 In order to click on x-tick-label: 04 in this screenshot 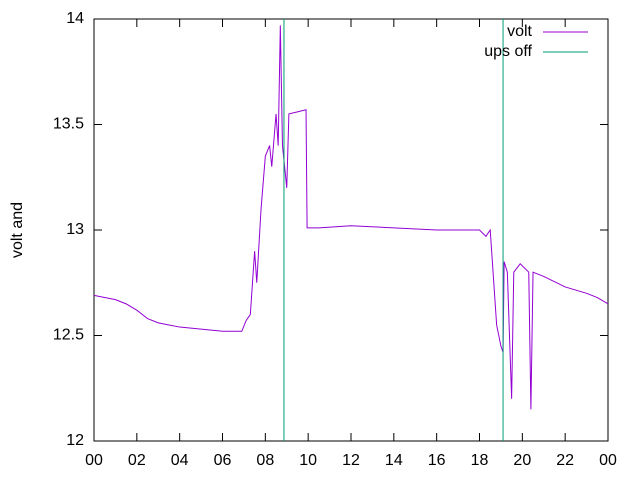, I will do `click(180, 460)`.